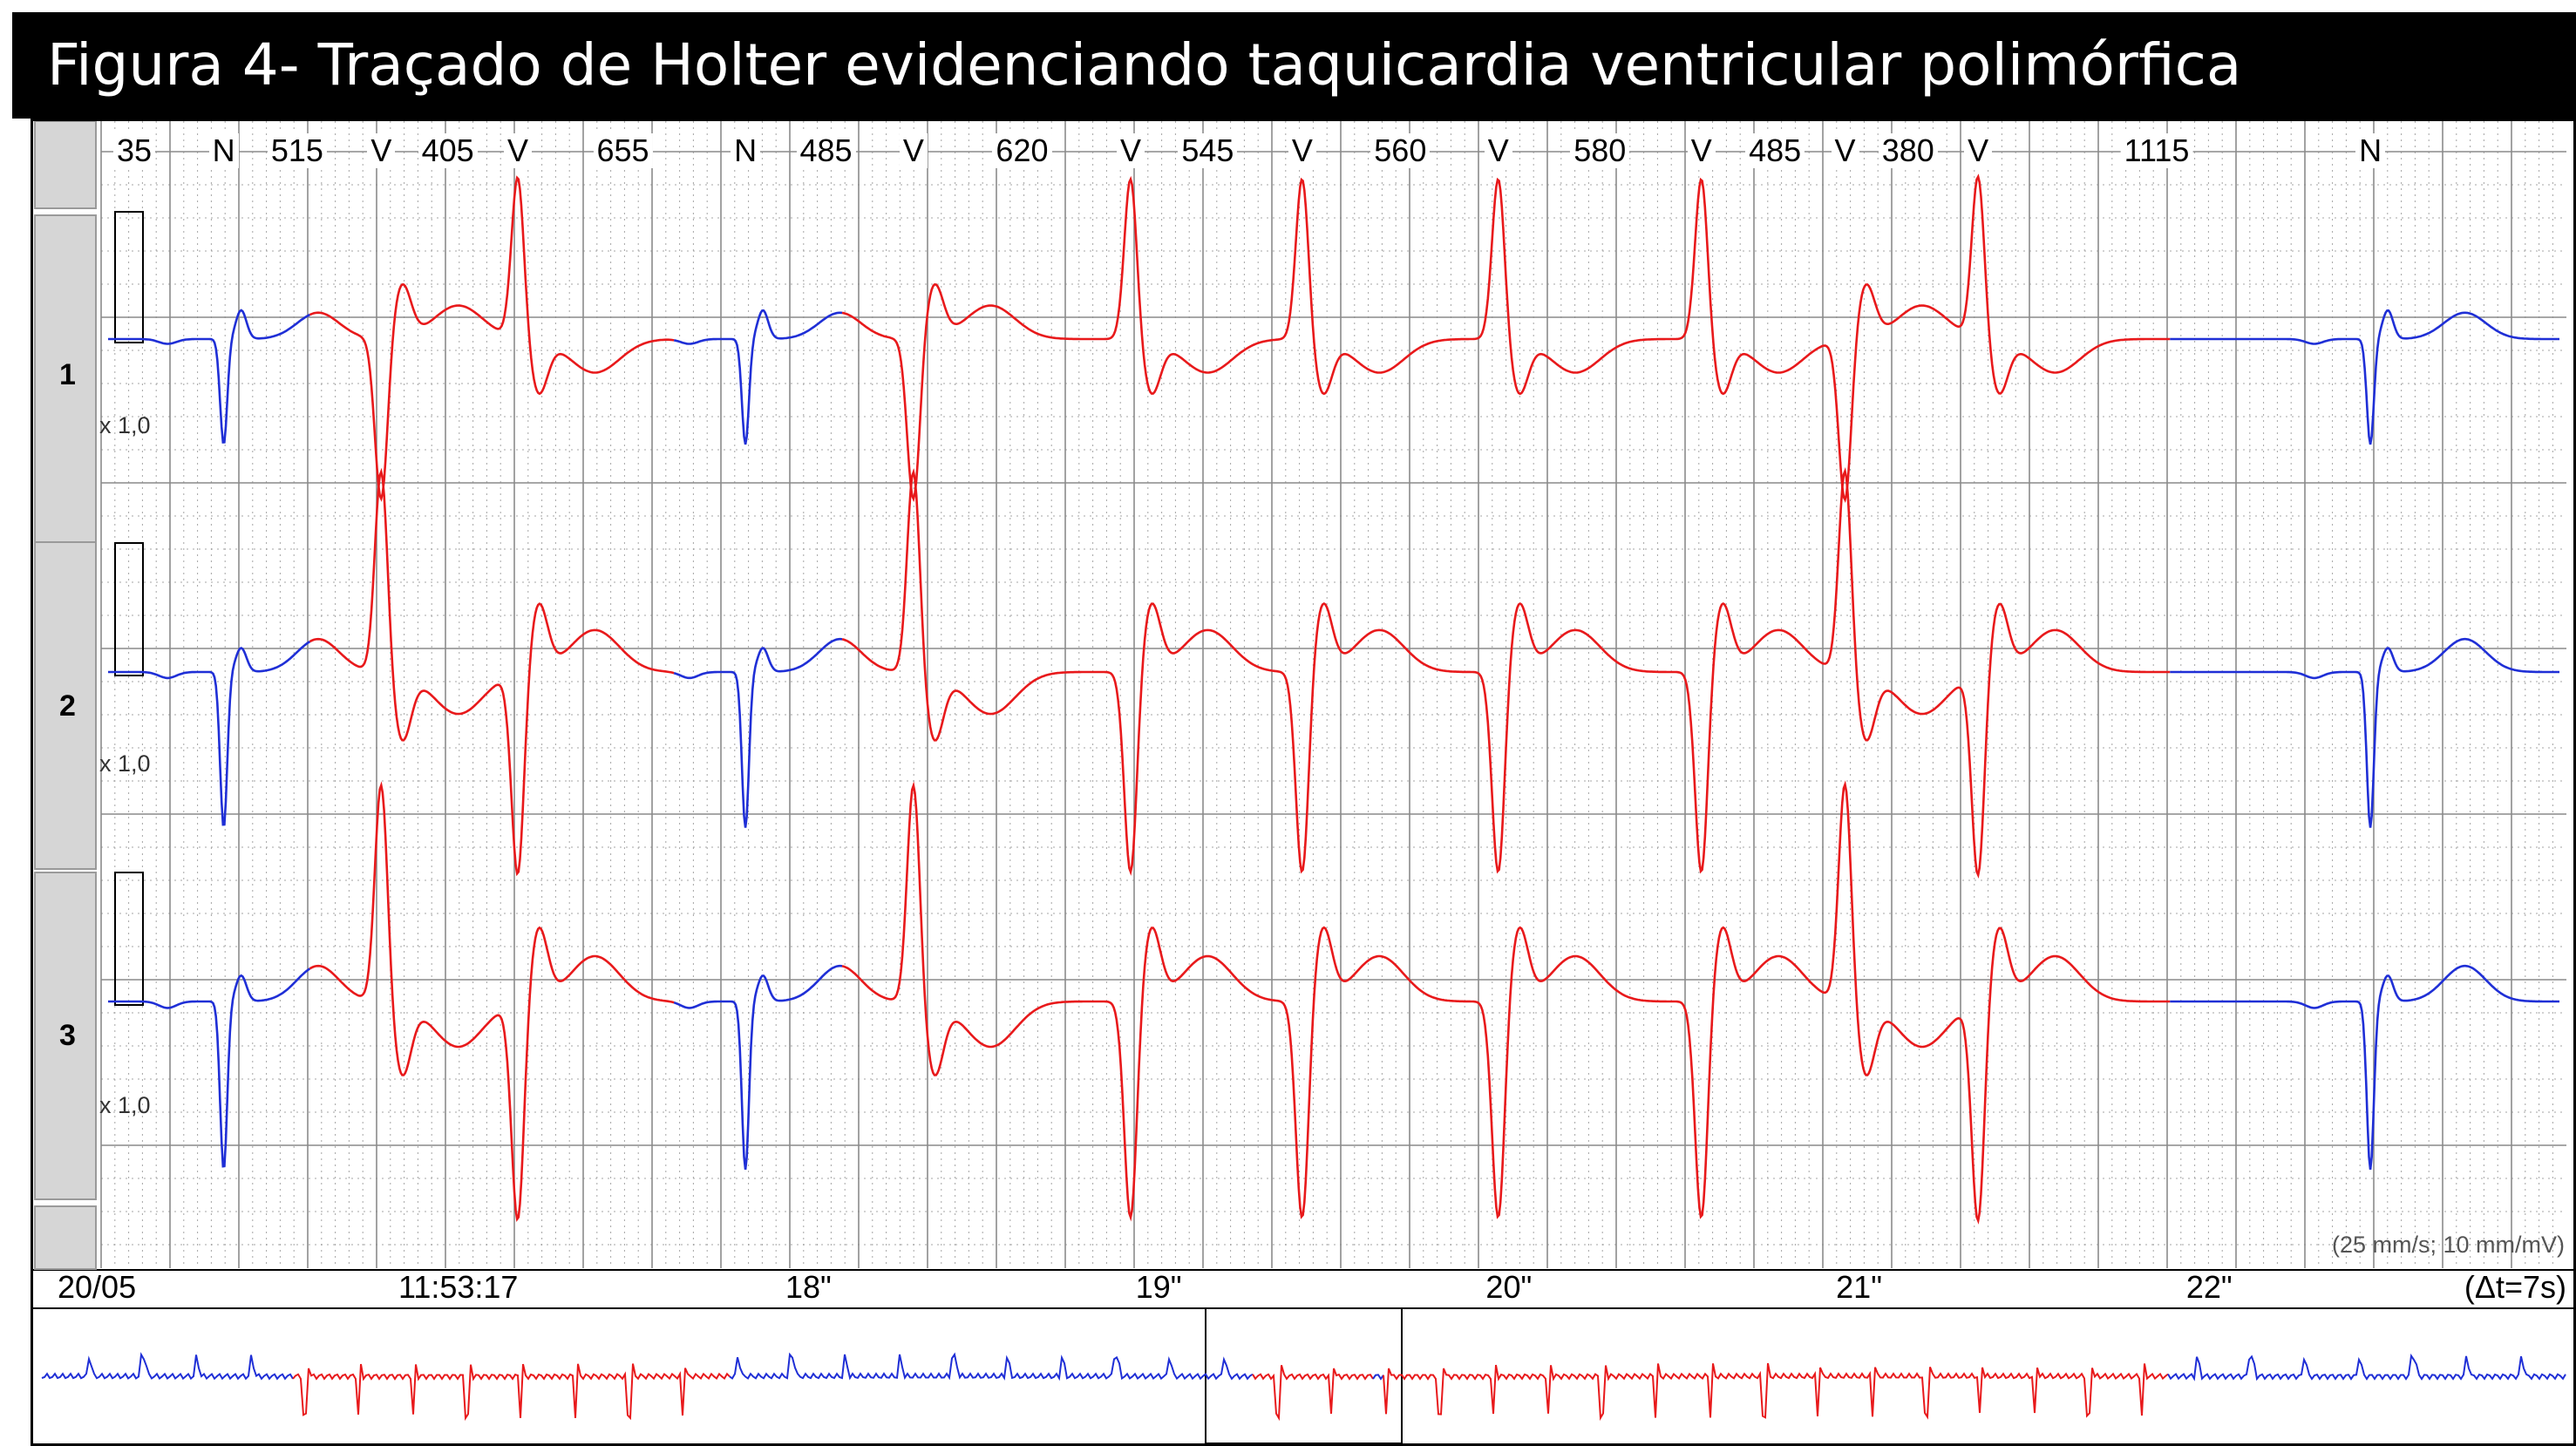 This screenshot has height=1446, width=2576. I want to click on beat-annotation: 545, so click(1208, 150).